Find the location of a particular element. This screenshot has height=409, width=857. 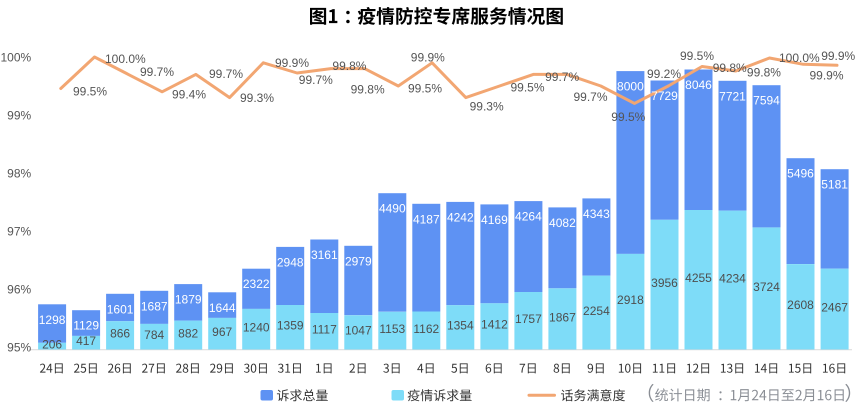

svg-text: 7721 is located at coordinates (732, 96).